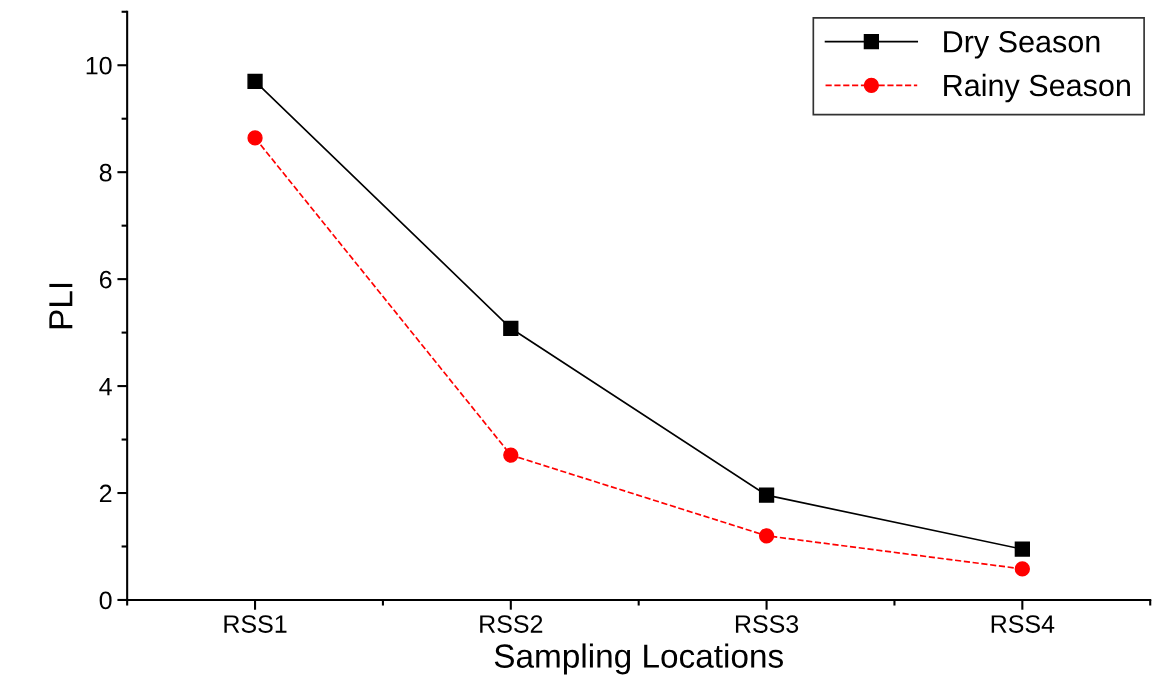 This screenshot has width=1156, height=692. Describe the element at coordinates (1022, 44) in the screenshot. I see `legend-label: Dry Season` at that location.